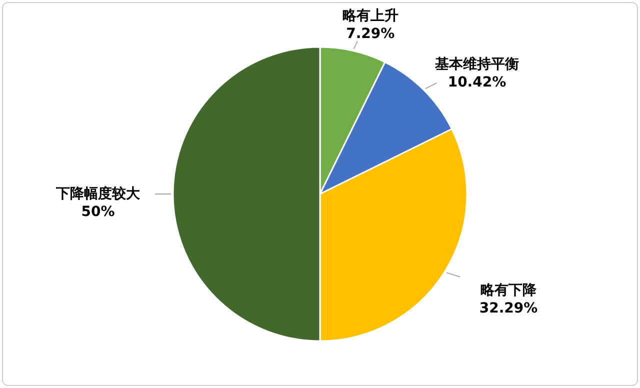 This screenshot has width=640, height=388. What do you see at coordinates (370, 15) in the screenshot?
I see `slice-label: 略有上升` at bounding box center [370, 15].